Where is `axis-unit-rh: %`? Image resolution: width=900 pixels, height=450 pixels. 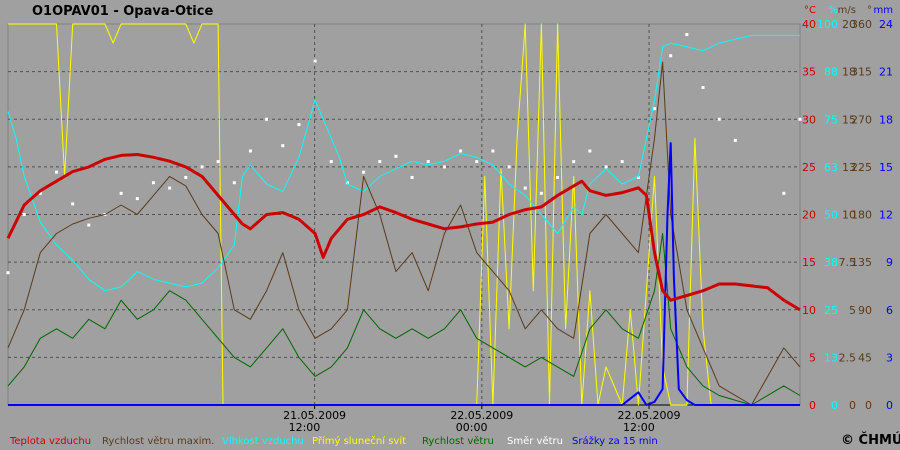 axis-unit-rh: % is located at coordinates (833, 10).